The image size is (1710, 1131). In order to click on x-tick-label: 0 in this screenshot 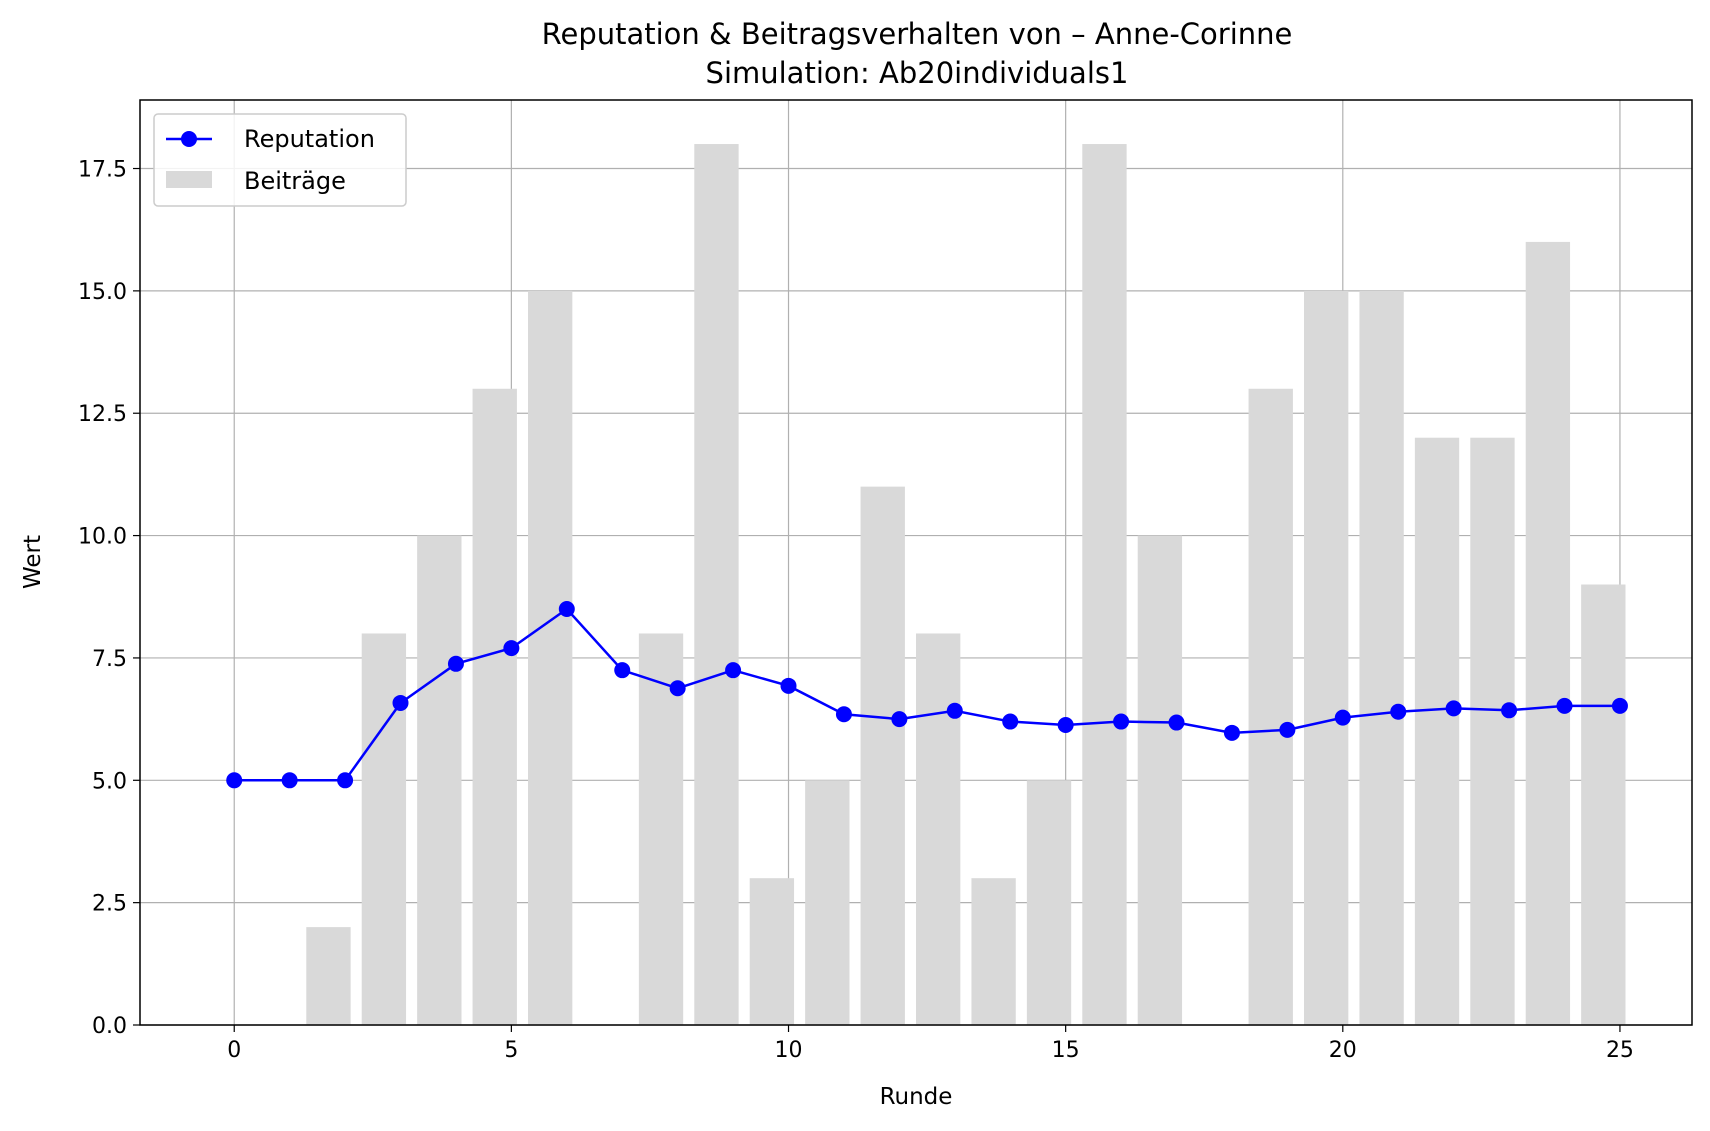, I will do `click(234, 1050)`.